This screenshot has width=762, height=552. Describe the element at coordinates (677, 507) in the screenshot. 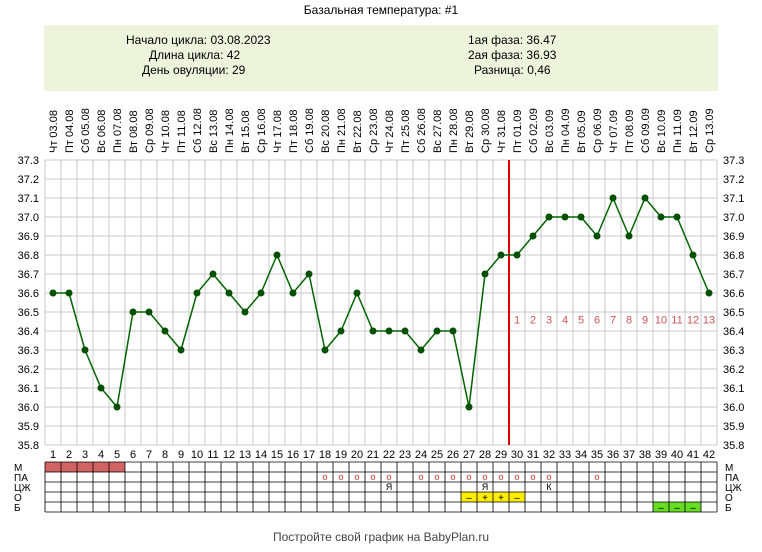

I see `pregnancy-test-cell` at that location.